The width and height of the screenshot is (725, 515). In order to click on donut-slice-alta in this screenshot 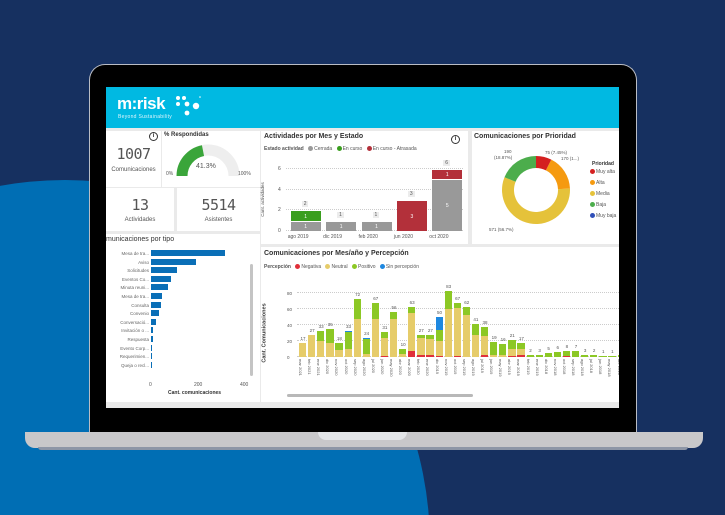, I will do `click(557, 174)`.